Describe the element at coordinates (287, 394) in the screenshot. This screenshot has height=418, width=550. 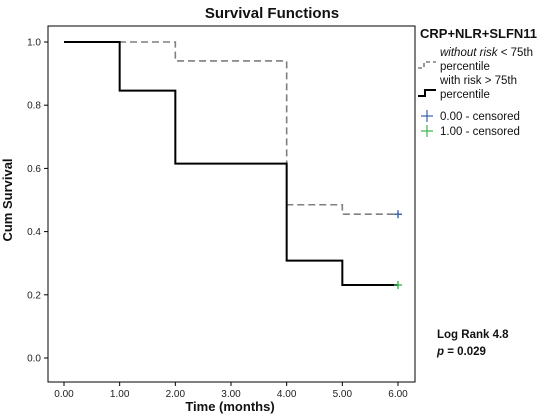
I see `x-tick-label: 4.00` at that location.